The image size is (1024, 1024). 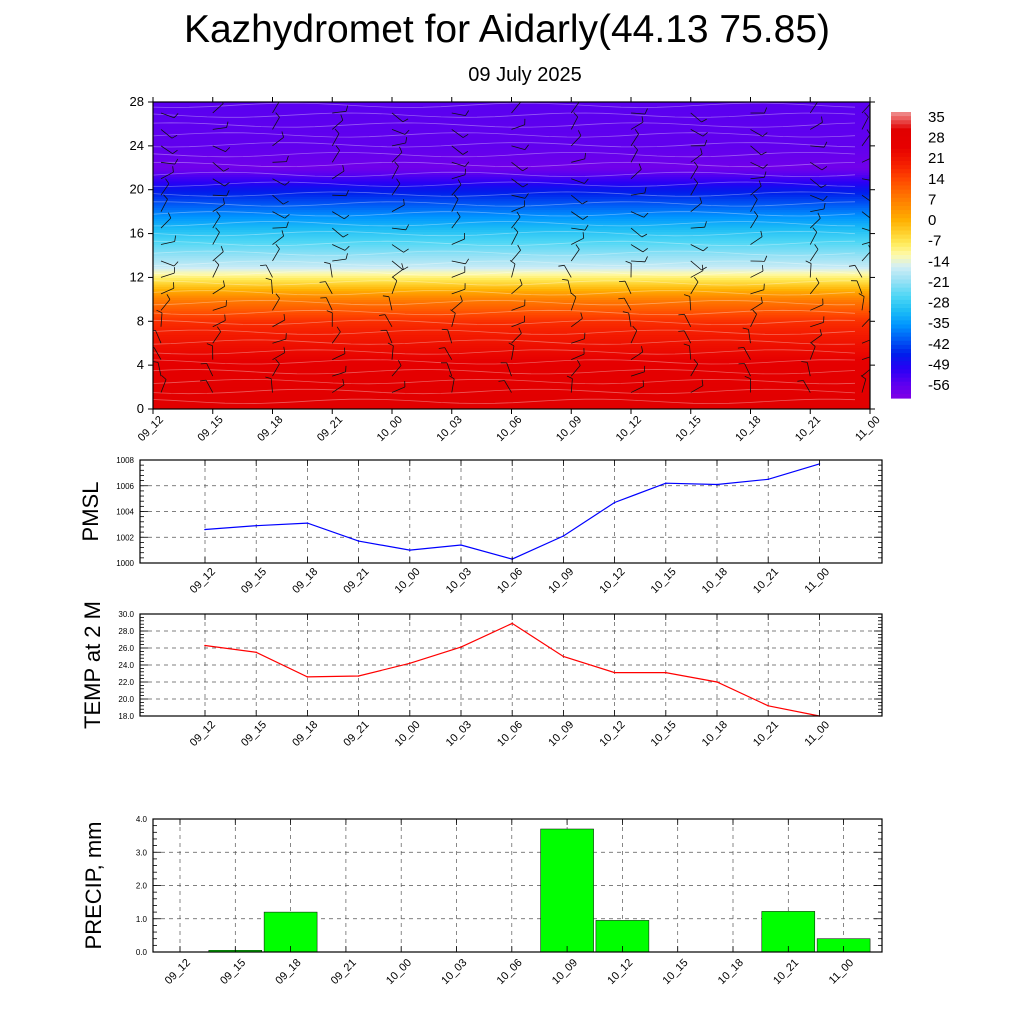 What do you see at coordinates (766, 734) in the screenshot?
I see `x-tick-label: 10_21` at bounding box center [766, 734].